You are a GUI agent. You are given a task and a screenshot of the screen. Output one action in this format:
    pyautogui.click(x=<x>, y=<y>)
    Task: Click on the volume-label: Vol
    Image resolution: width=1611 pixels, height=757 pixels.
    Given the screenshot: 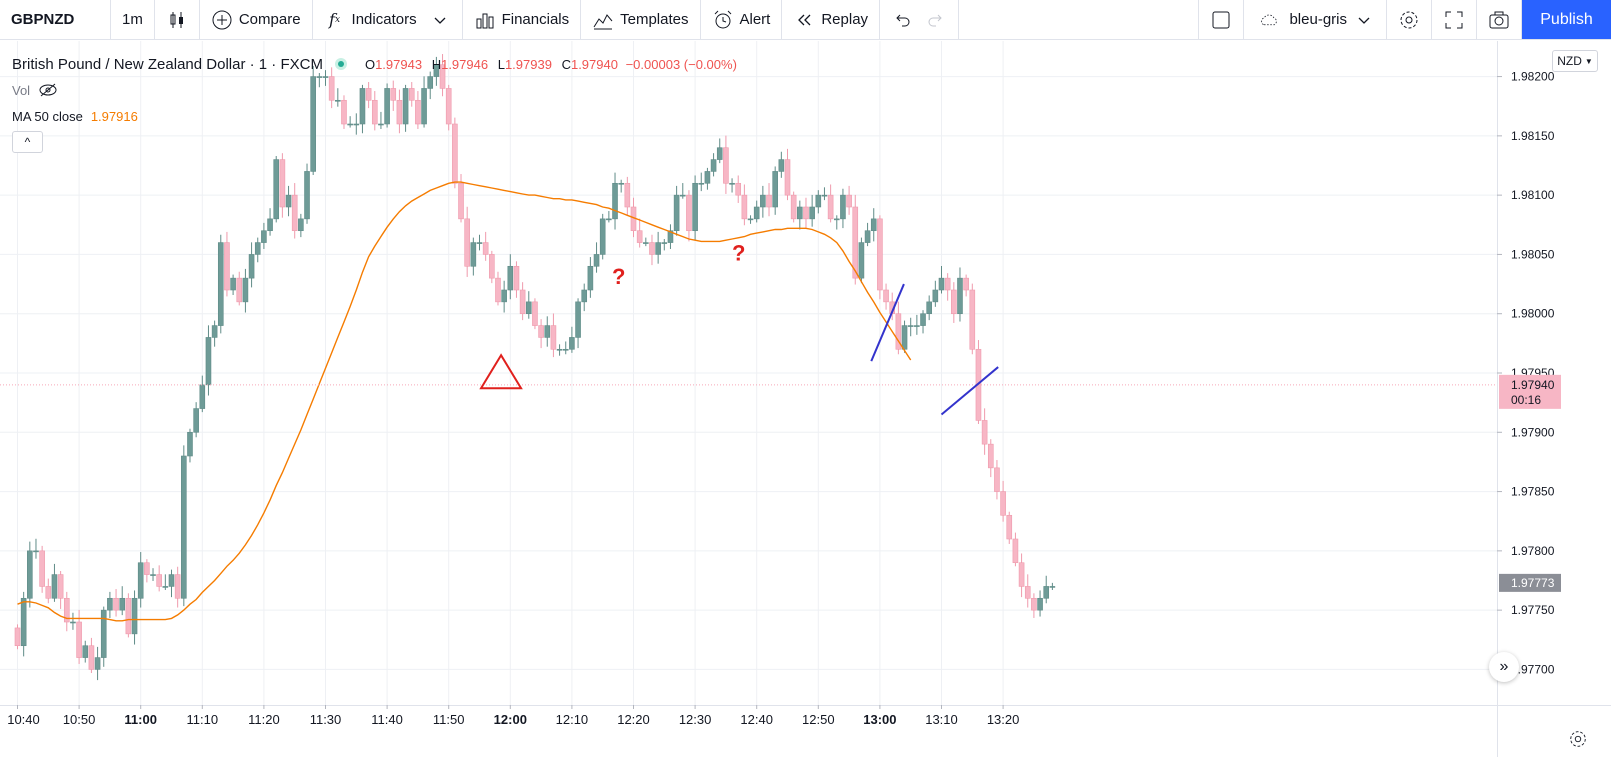 What is the action you would take?
    pyautogui.click(x=21, y=90)
    